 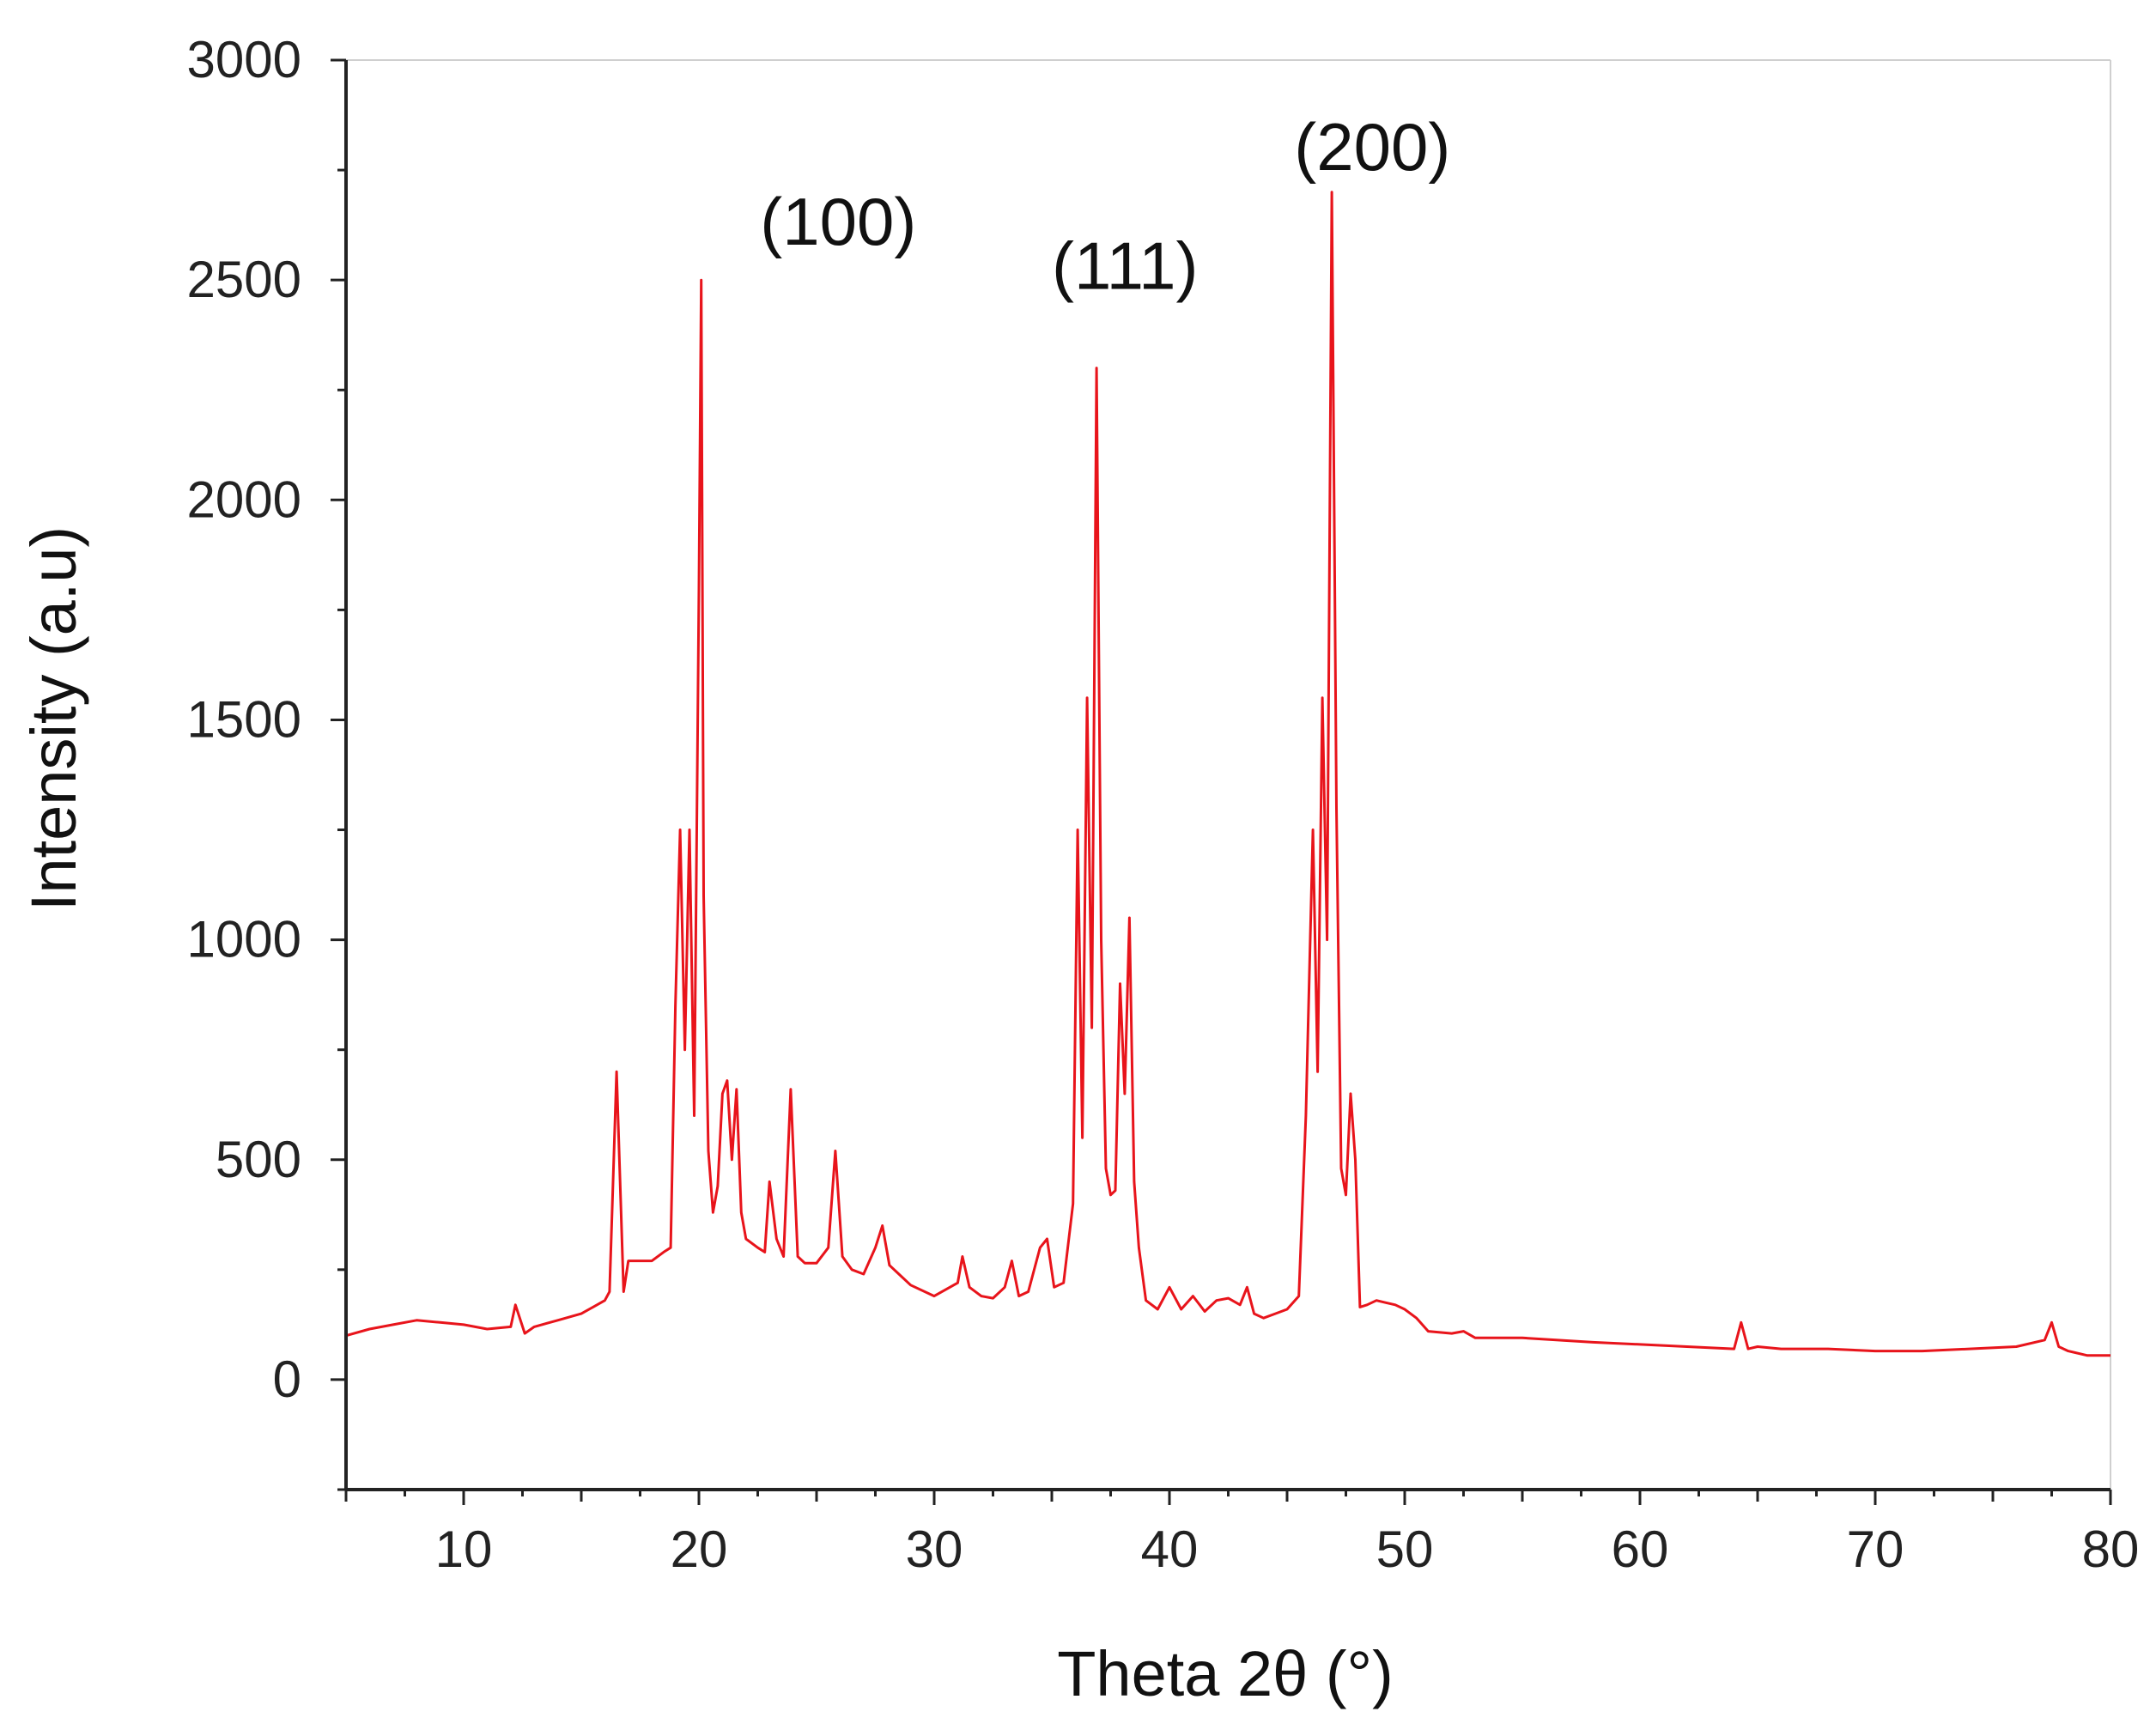 I want to click on x-tick-label: 70, so click(x=1875, y=1549).